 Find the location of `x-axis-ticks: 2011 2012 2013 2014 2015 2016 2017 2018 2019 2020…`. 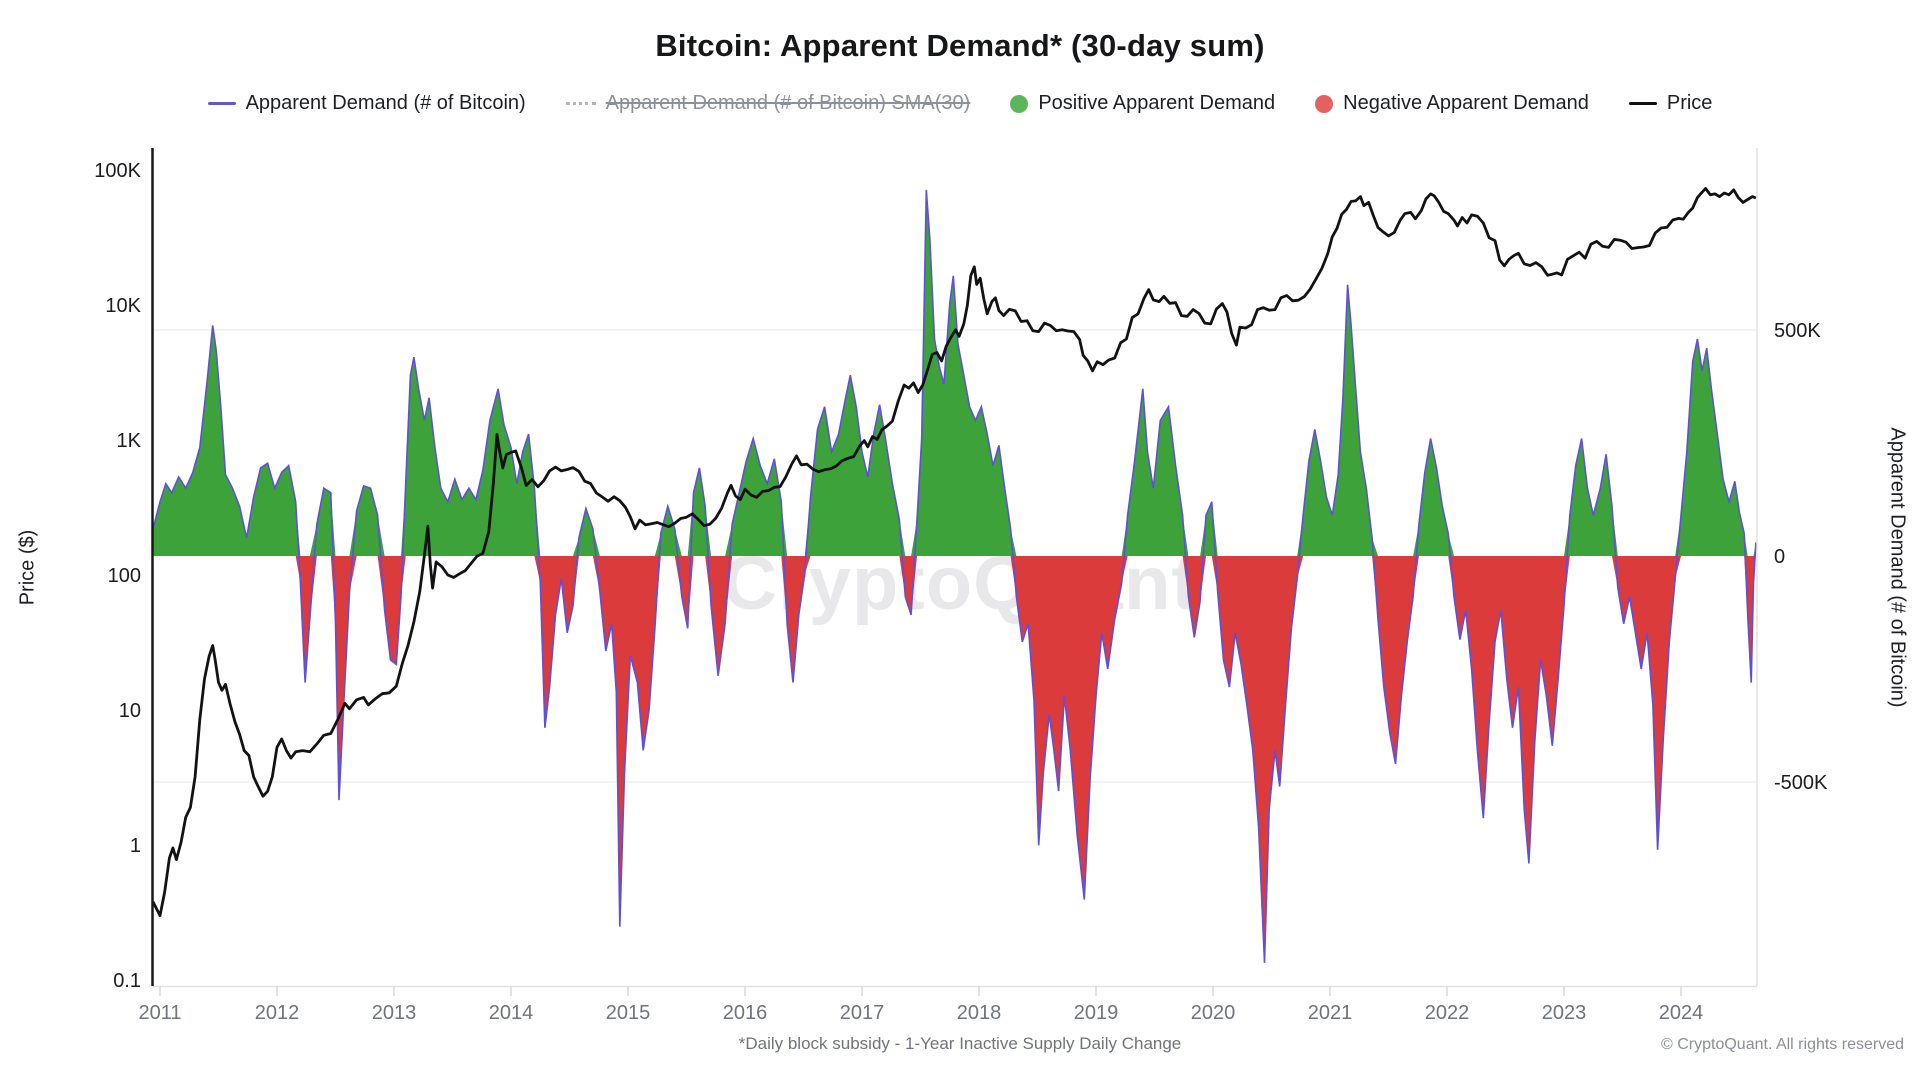

x-axis-ticks: 2011 2012 2013 2014 2015 2016 2017 2018 2019 2020… is located at coordinates (921, 1005).